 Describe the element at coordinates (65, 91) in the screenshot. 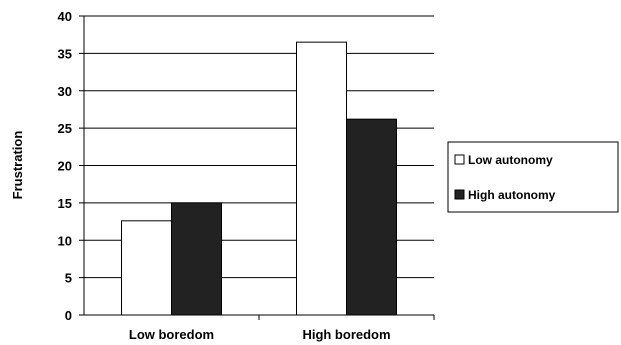

I see `y-tick-label: 30` at that location.